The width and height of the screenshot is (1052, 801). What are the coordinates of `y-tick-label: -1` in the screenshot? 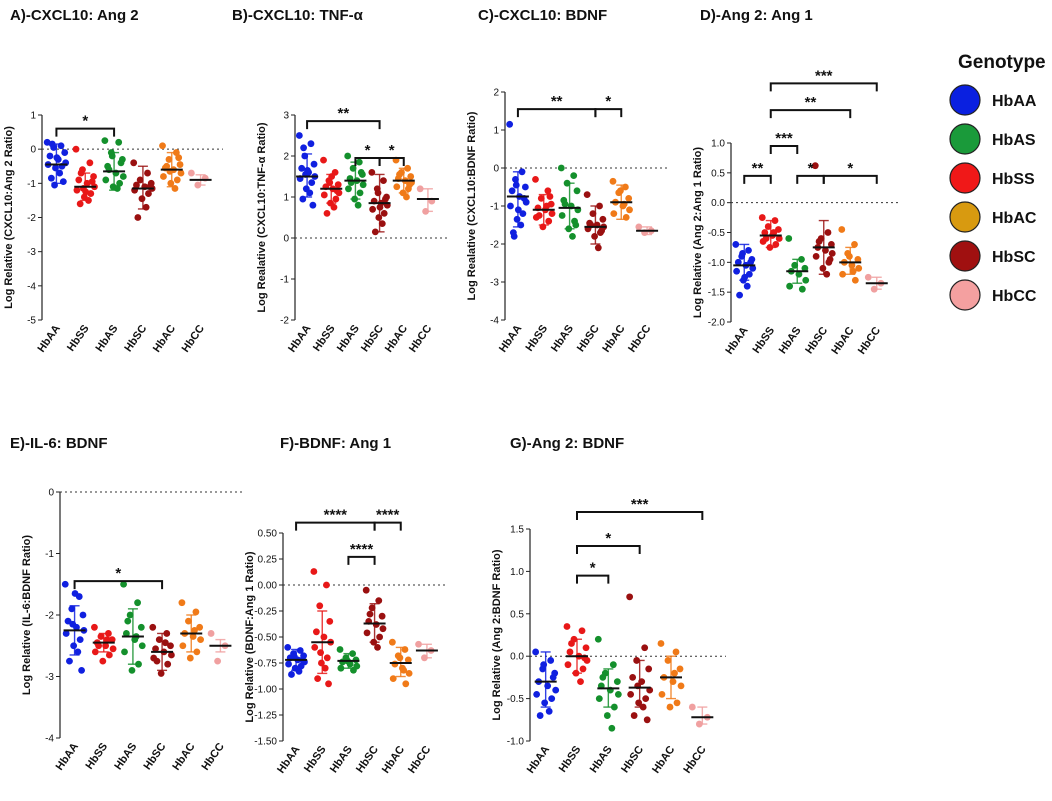 It's located at (284, 280).